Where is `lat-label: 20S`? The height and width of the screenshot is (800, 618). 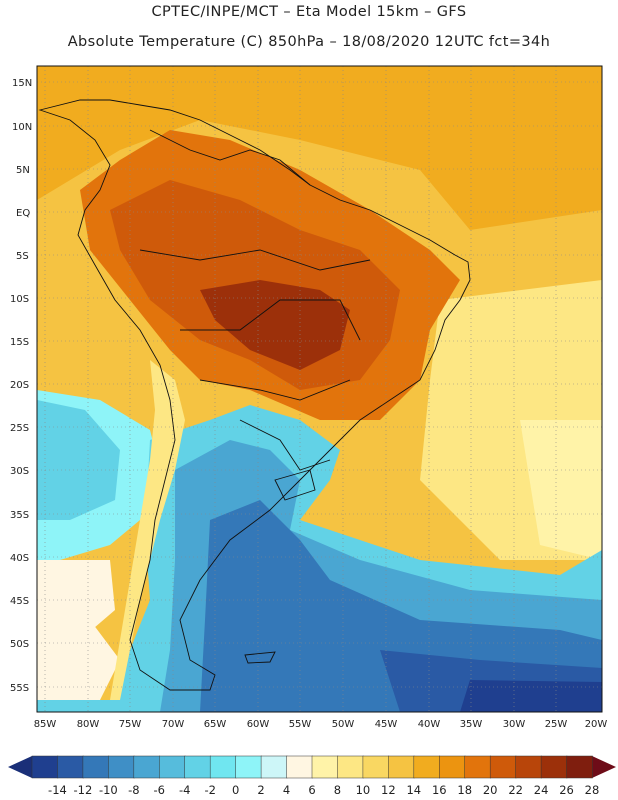
lat-label: 20S is located at coordinates (19, 385).